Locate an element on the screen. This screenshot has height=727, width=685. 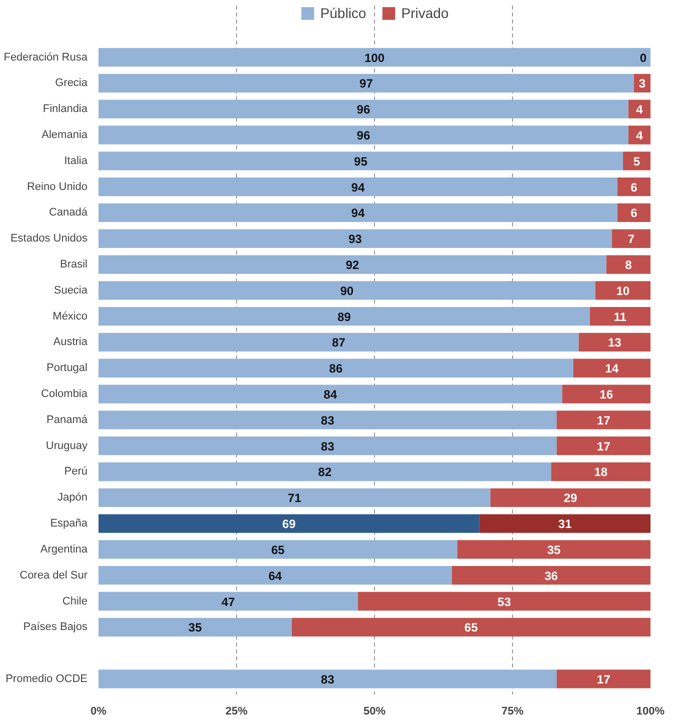
data-label: 64 is located at coordinates (275, 575).